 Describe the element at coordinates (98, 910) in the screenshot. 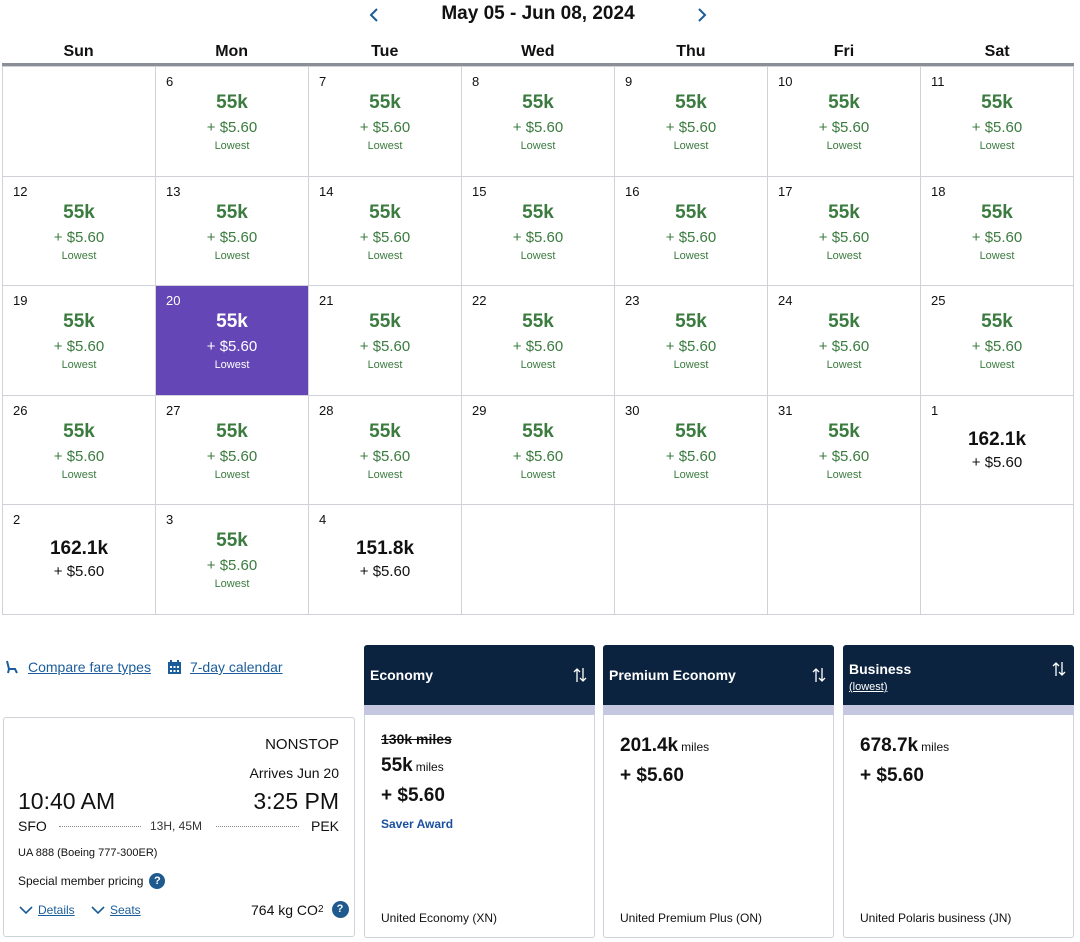

I see `chevron-down-icon` at that location.